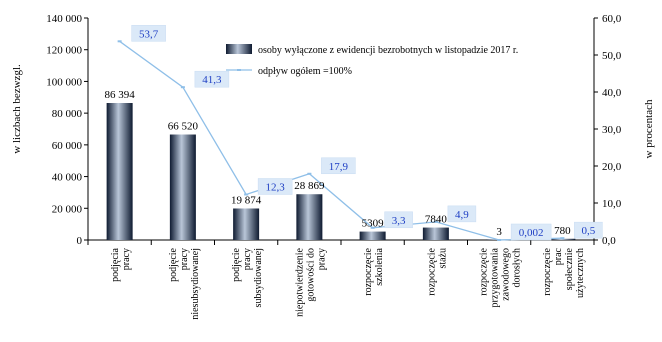 Image resolution: width=662 pixels, height=342 pixels. Describe the element at coordinates (67, 146) in the screenshot. I see `left-tick-label: 60 000` at that location.